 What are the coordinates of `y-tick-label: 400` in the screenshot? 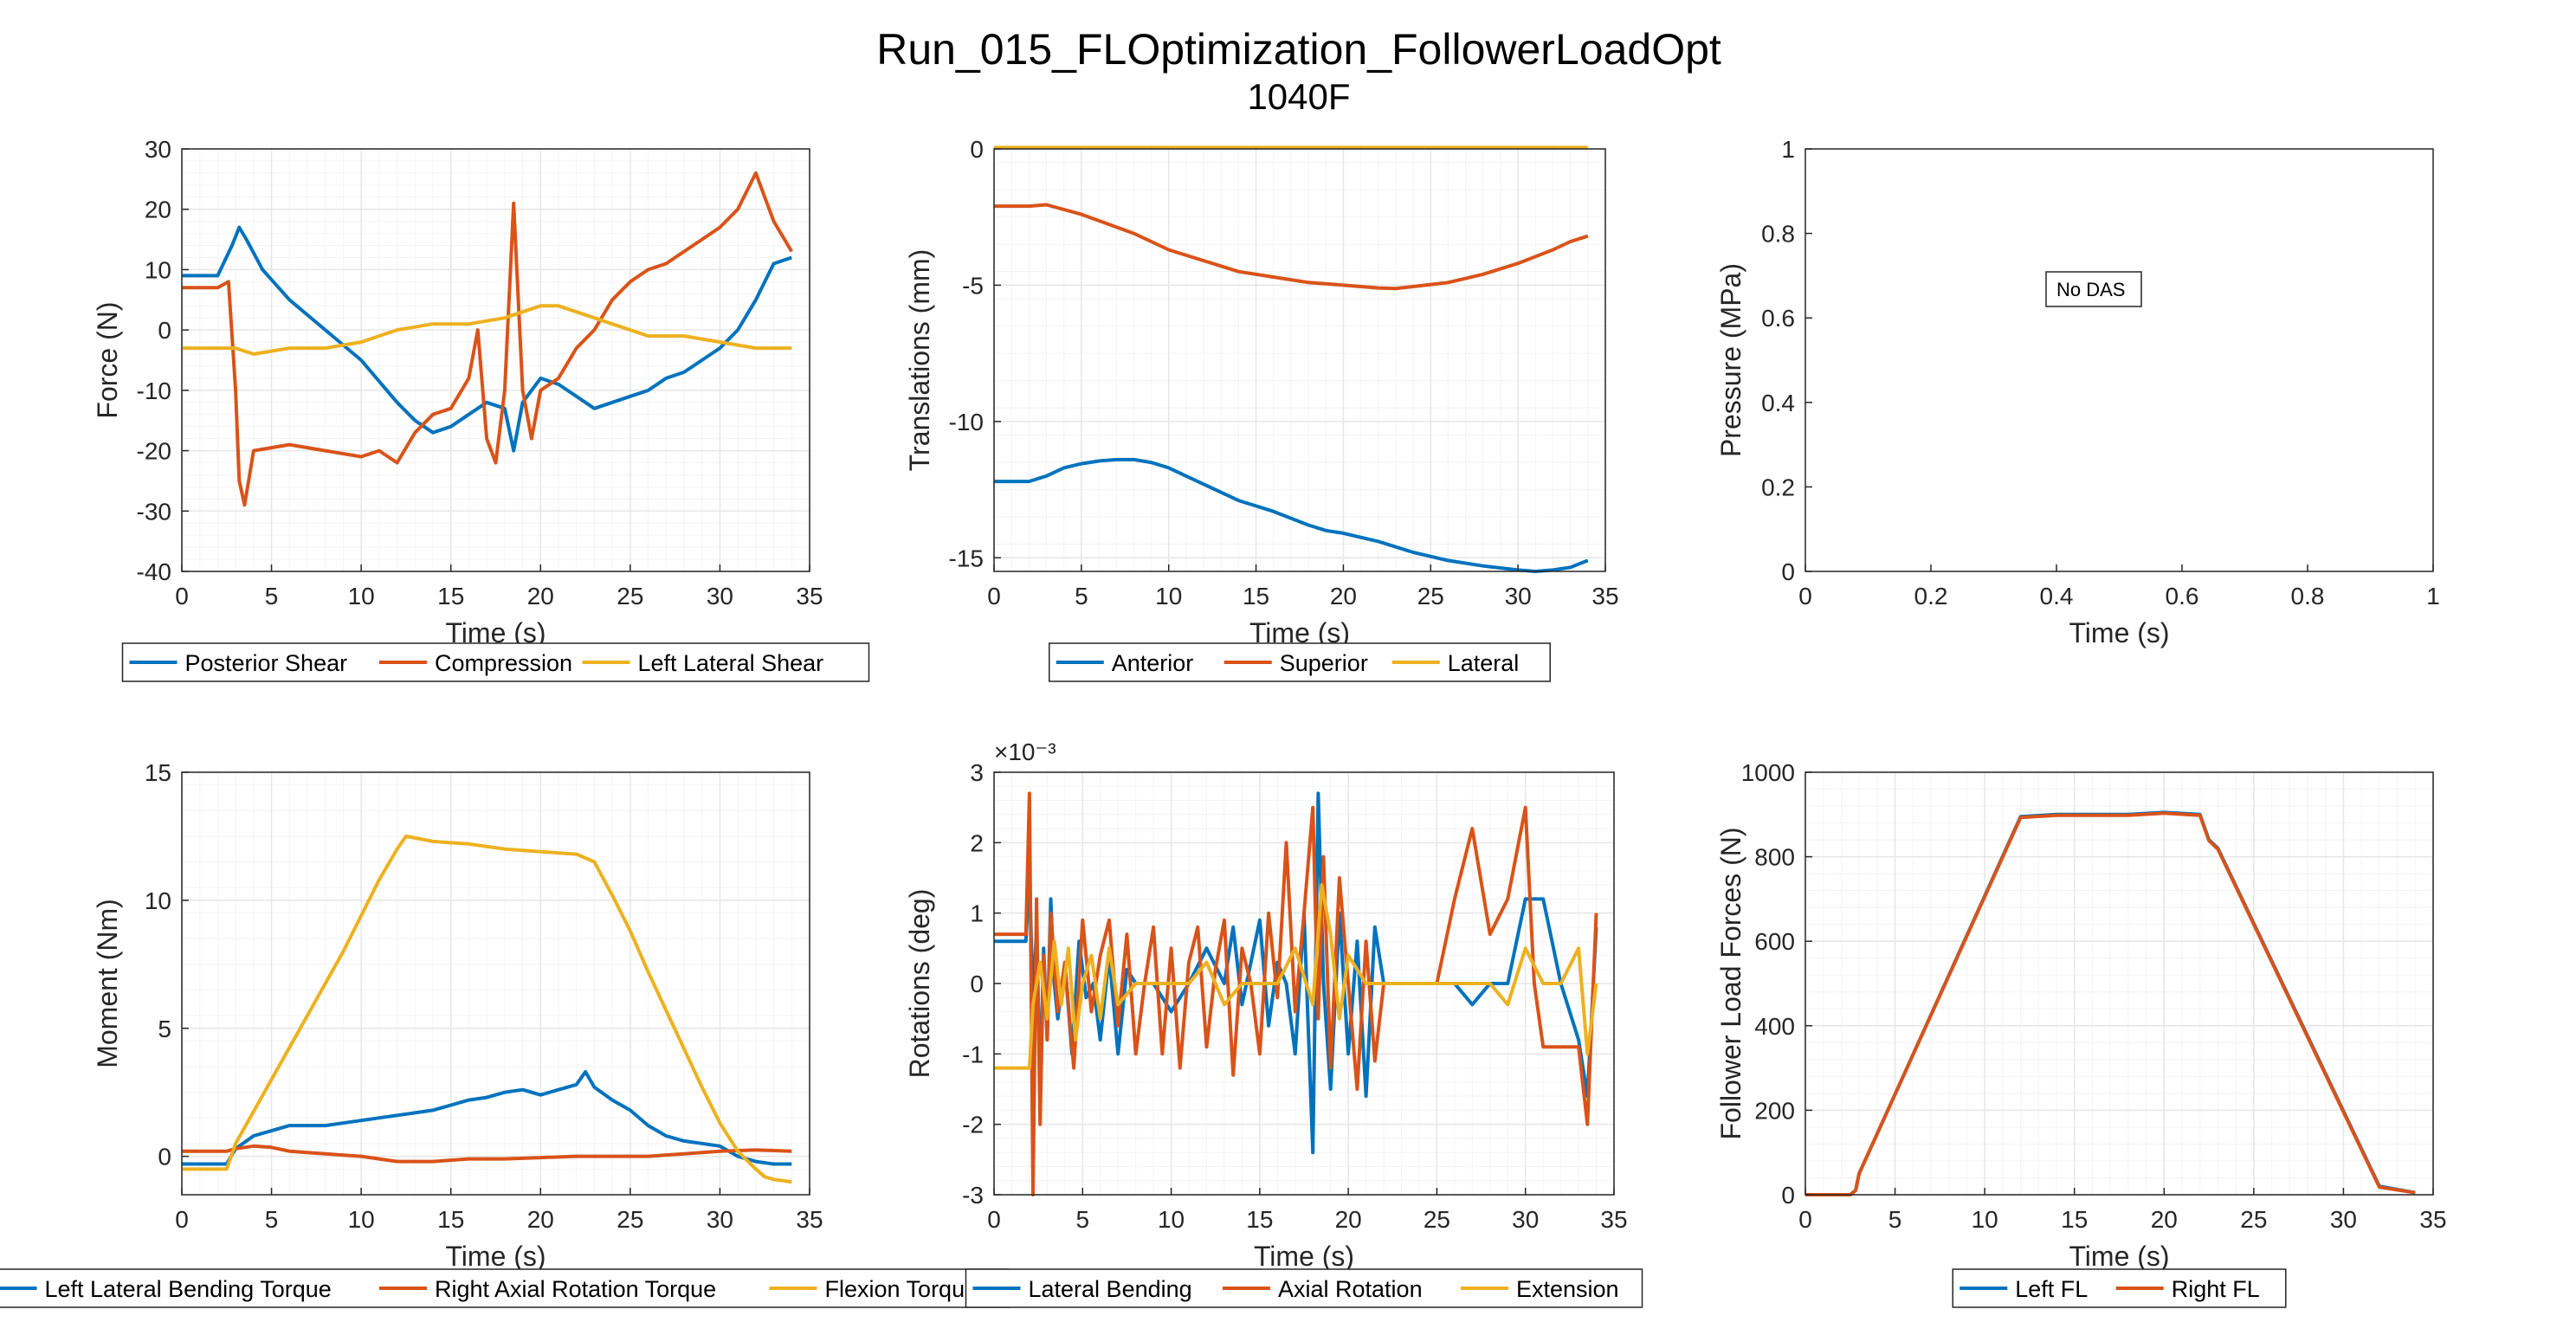 It's located at (1774, 1026).